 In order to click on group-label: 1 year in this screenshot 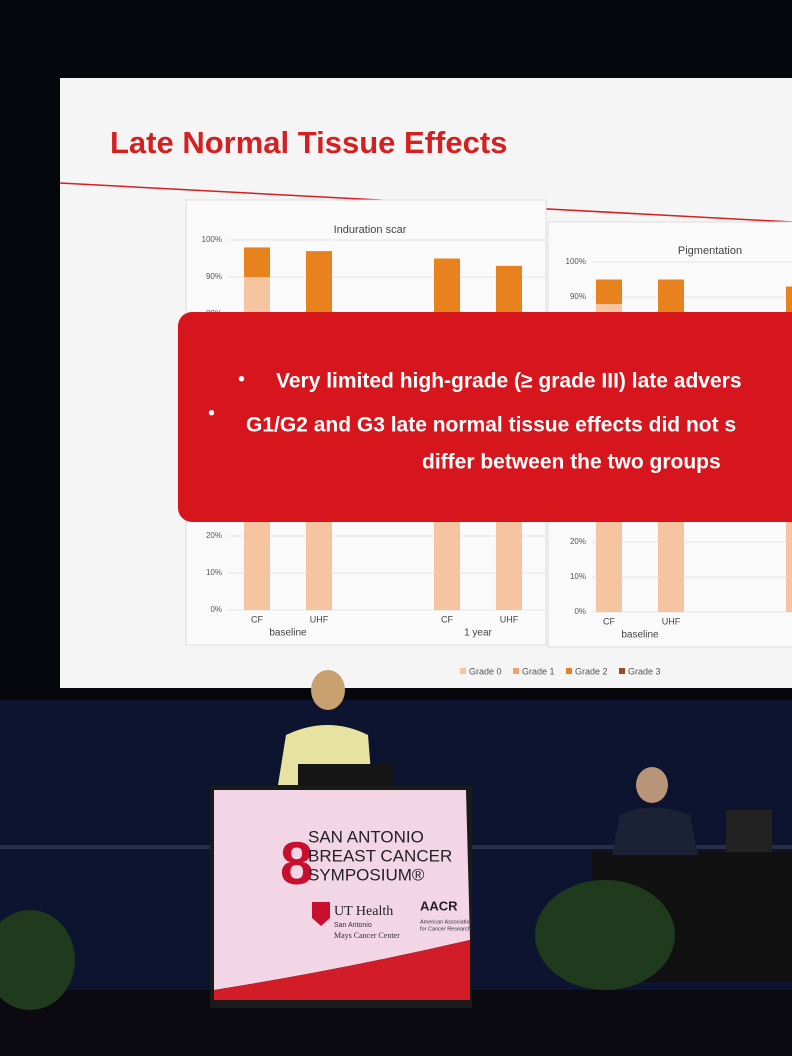, I will do `click(478, 633)`.